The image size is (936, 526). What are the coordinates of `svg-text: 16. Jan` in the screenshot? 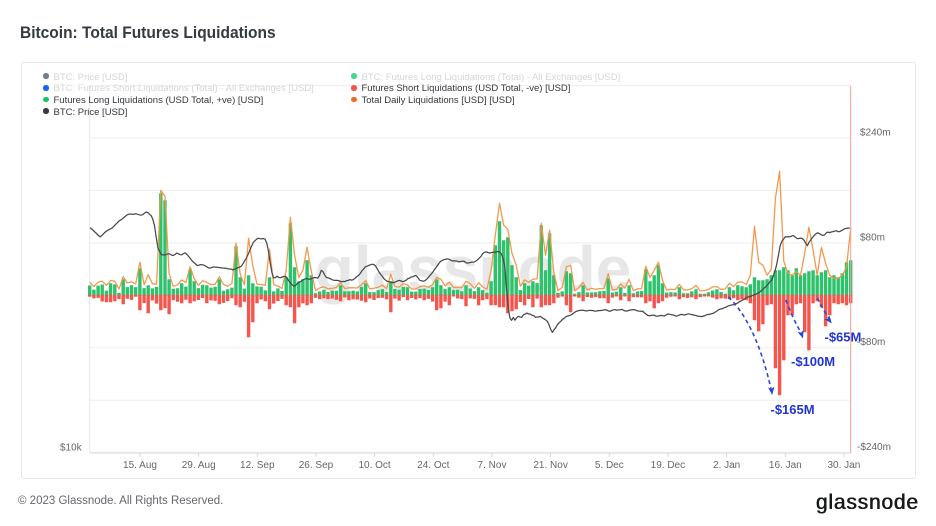 It's located at (785, 465).